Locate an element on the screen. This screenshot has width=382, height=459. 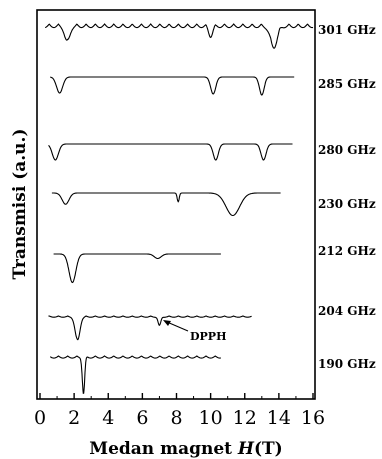
x-tick-labels: 0 2 4 6 8 10 12 14 16 is located at coordinates (179, 418).